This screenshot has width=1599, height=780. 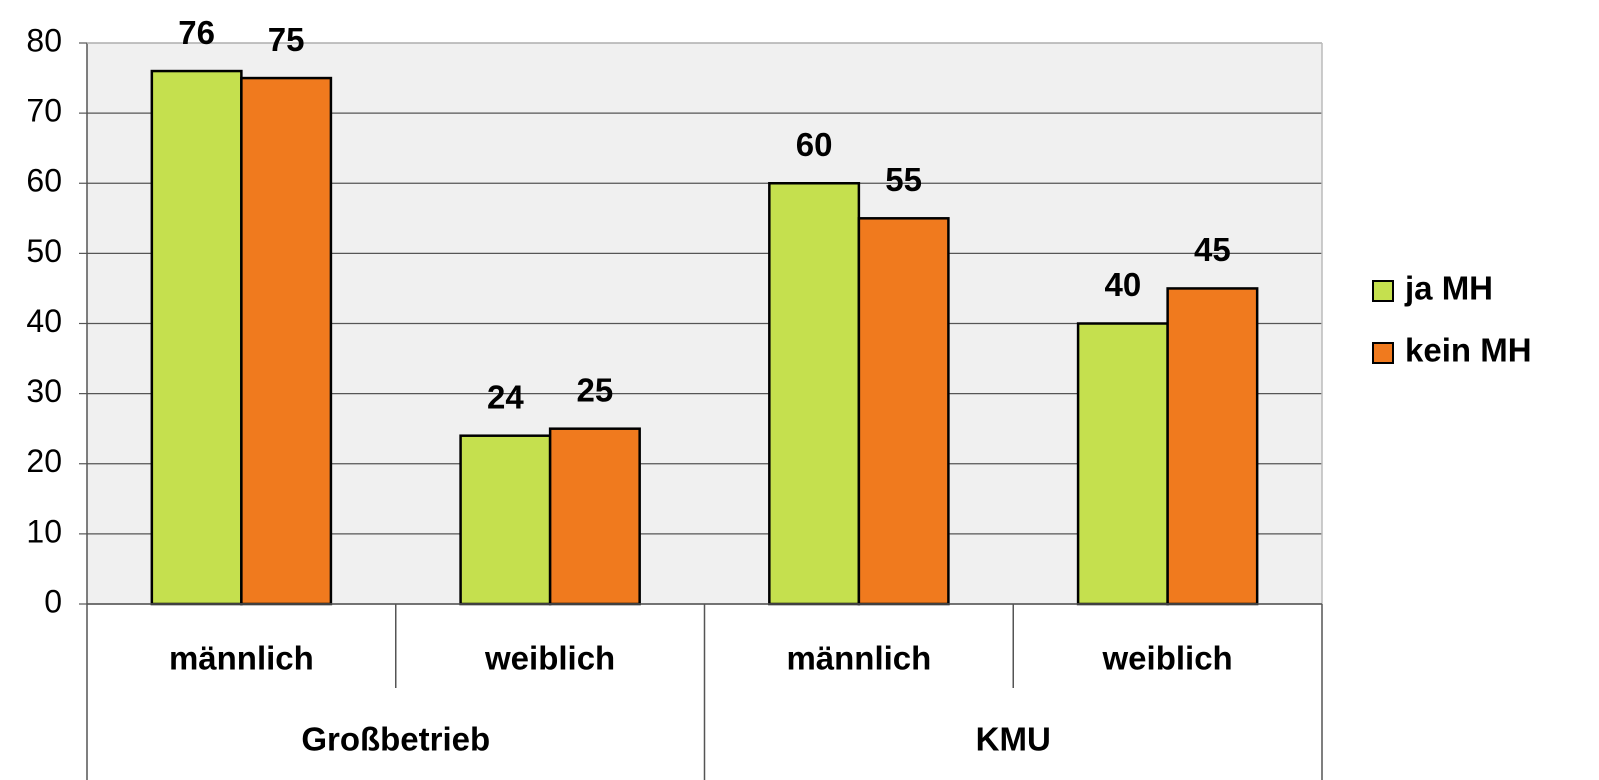 What do you see at coordinates (1212, 249) in the screenshot?
I see `data-label: 45` at bounding box center [1212, 249].